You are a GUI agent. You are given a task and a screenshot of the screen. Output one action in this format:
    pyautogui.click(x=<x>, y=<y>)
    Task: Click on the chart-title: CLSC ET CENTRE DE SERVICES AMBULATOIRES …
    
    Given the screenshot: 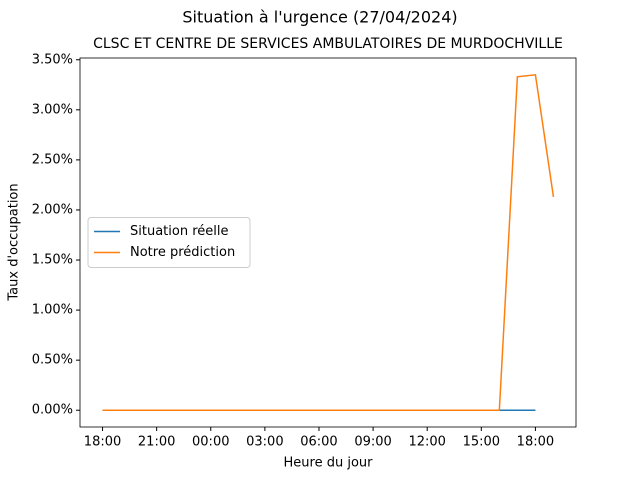 What is the action you would take?
    pyautogui.click(x=328, y=44)
    